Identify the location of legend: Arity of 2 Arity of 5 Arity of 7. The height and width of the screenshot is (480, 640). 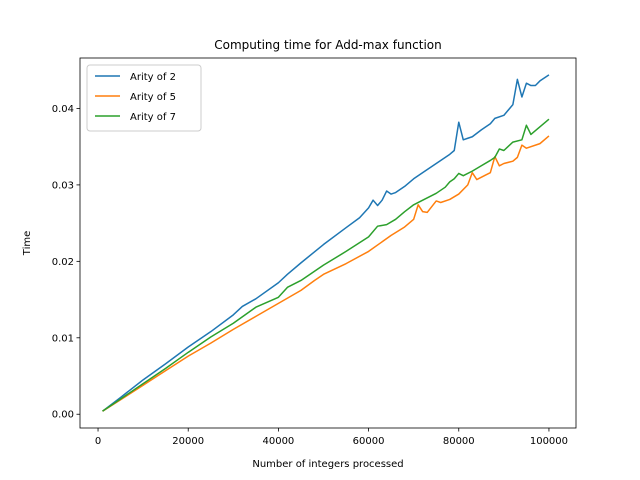
(144, 98).